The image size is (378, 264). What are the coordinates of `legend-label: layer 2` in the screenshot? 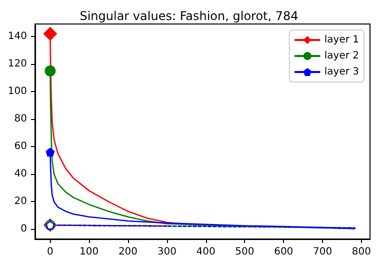 It's located at (342, 56).